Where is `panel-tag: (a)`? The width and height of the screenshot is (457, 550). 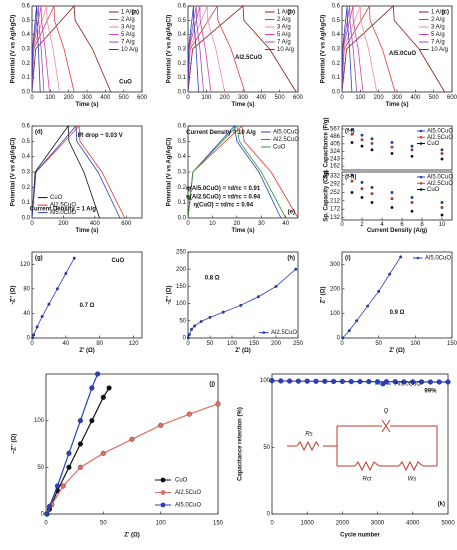 panel-tag: (a) is located at coordinates (135, 13).